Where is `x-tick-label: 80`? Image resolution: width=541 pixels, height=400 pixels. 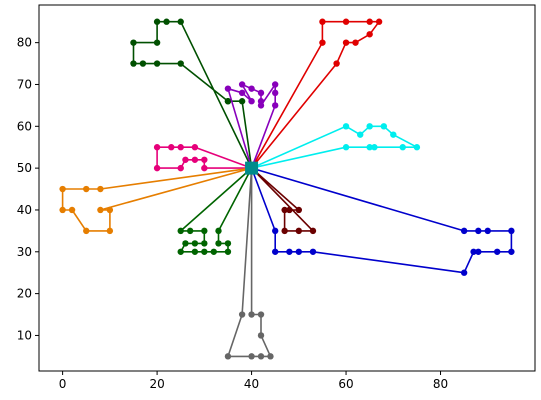 x-tick-label: 80 is located at coordinates (440, 384).